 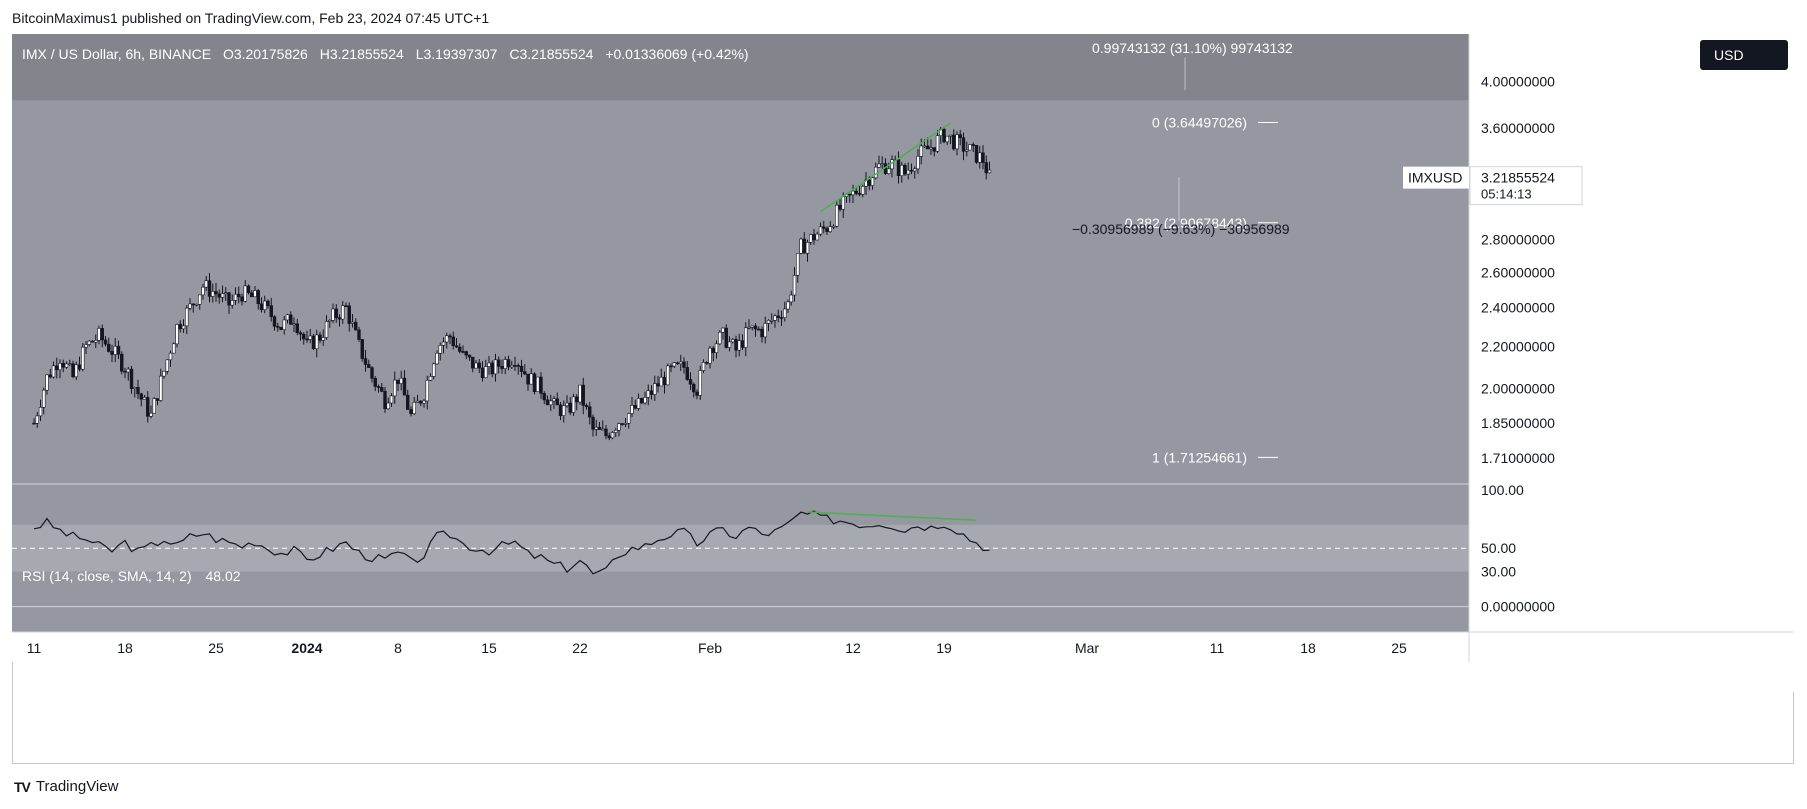 What do you see at coordinates (216, 648) in the screenshot?
I see `time-axis-label: 25` at bounding box center [216, 648].